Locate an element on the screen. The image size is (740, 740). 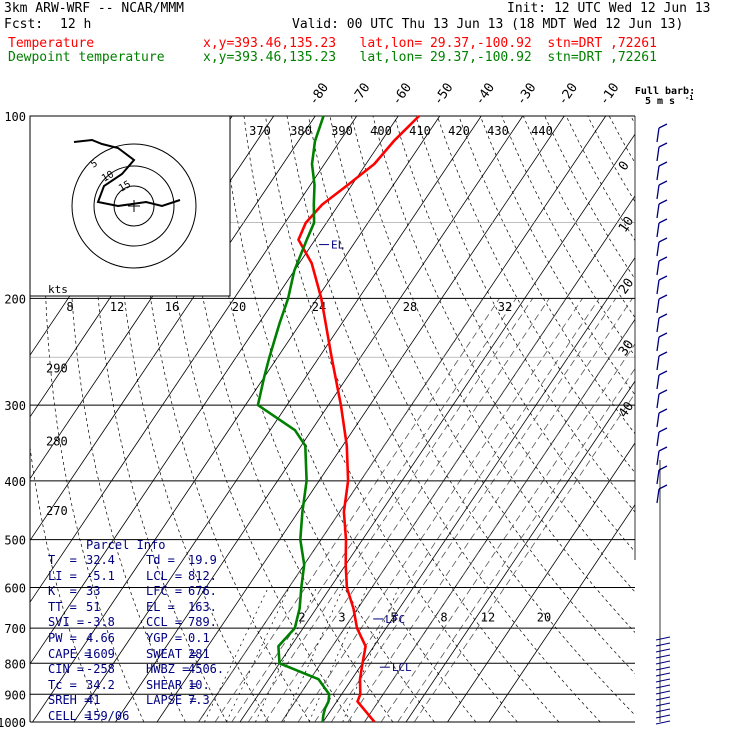
mixing-ratio-label: 12 is located at coordinates (488, 618).